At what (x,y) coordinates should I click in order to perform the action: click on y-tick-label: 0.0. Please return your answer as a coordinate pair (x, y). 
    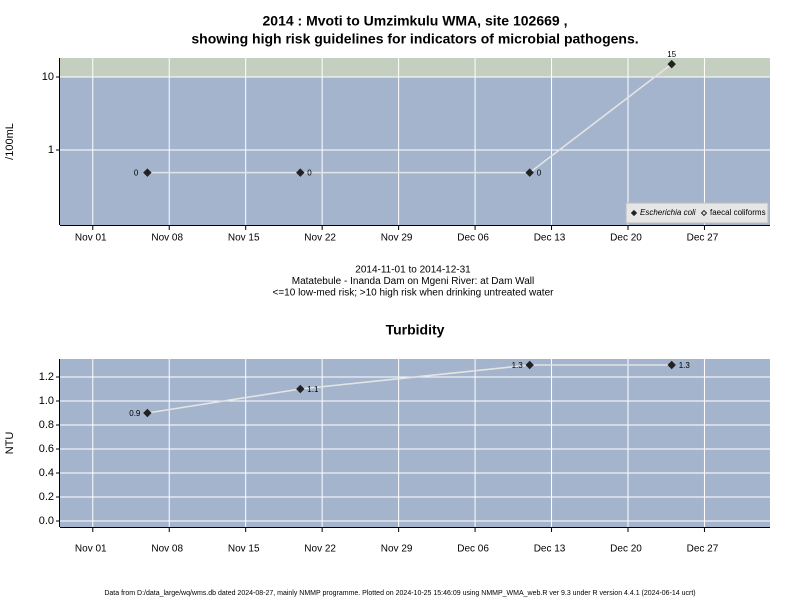
    Looking at the image, I should click on (46, 521).